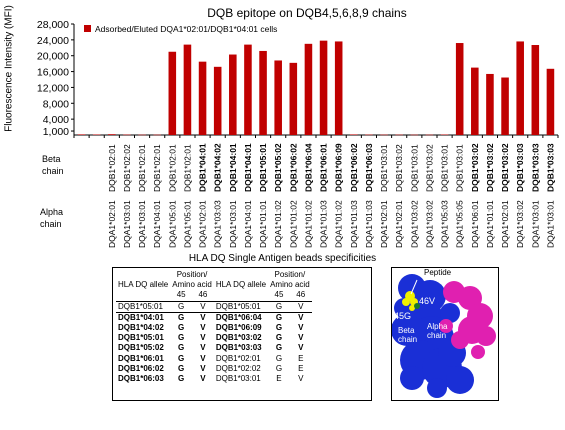 The image size is (565, 430). What do you see at coordinates (293, 167) in the screenshot?
I see `beta-chain-tick-label: DQB1*06:02` at bounding box center [293, 167].